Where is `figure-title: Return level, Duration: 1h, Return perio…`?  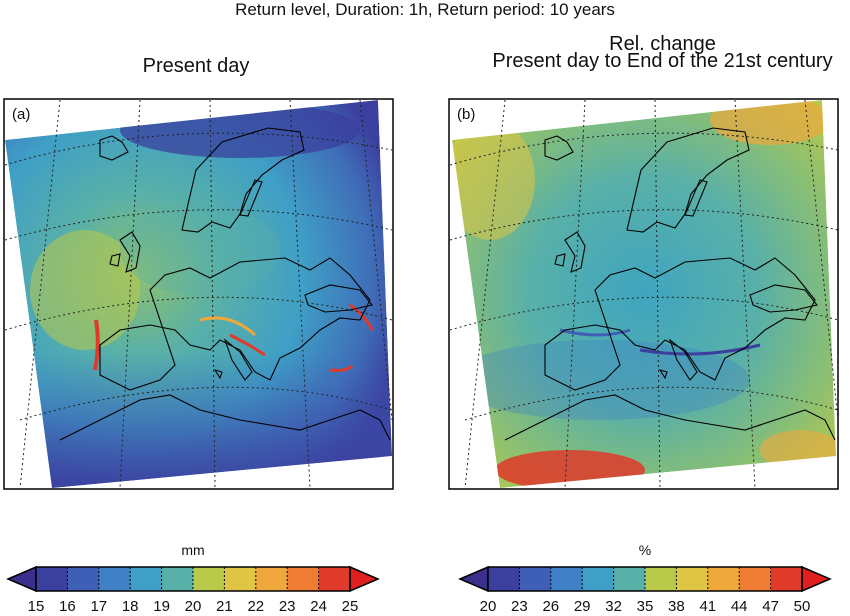 figure-title: Return level, Duration: 1h, Return perio… is located at coordinates (425, 9).